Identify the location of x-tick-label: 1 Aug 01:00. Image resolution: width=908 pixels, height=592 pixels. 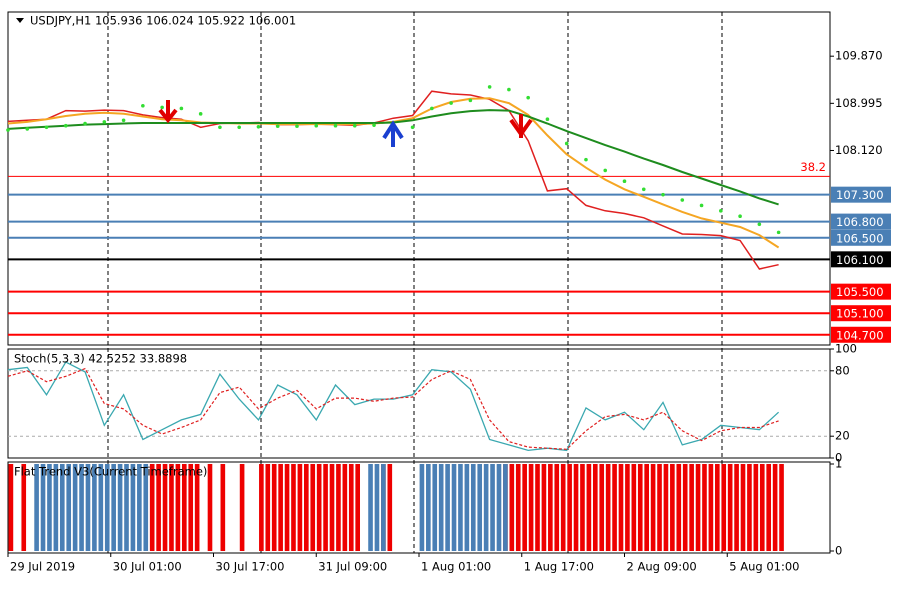
(456, 567).